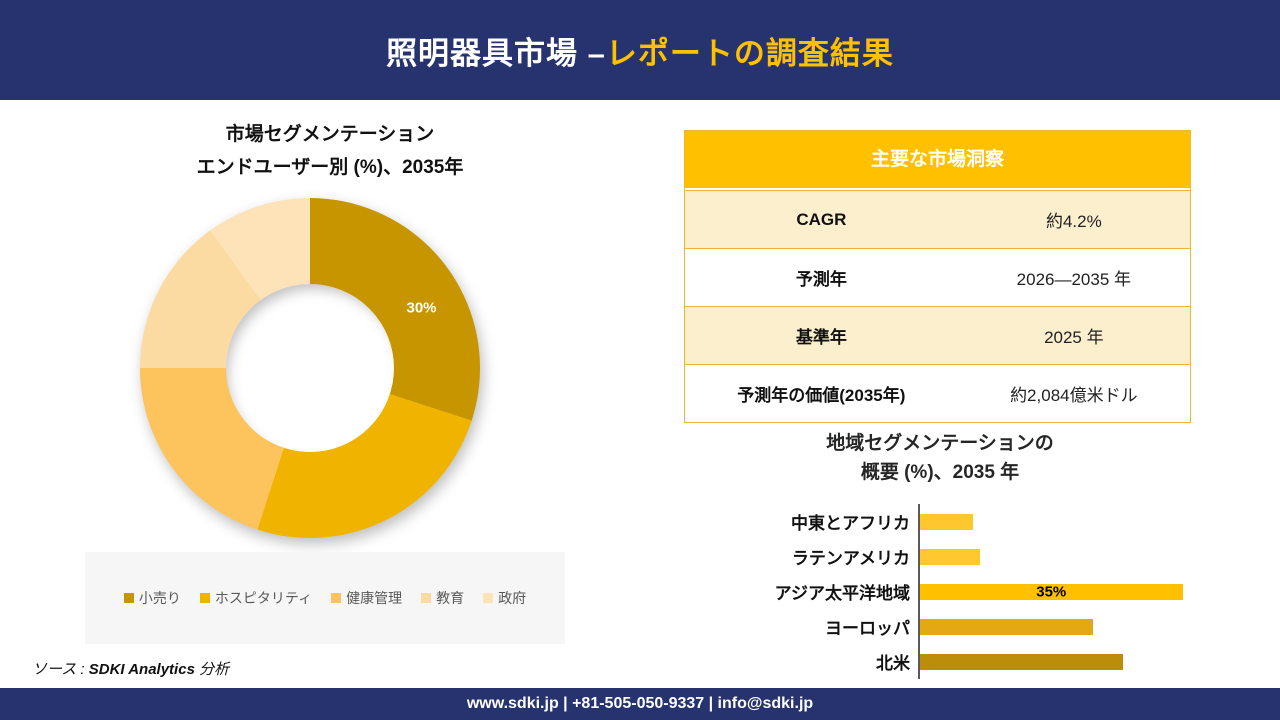 The height and width of the screenshot is (720, 1280). Describe the element at coordinates (850, 558) in the screenshot. I see `bar-category-label: ラテンアメリカ` at that location.